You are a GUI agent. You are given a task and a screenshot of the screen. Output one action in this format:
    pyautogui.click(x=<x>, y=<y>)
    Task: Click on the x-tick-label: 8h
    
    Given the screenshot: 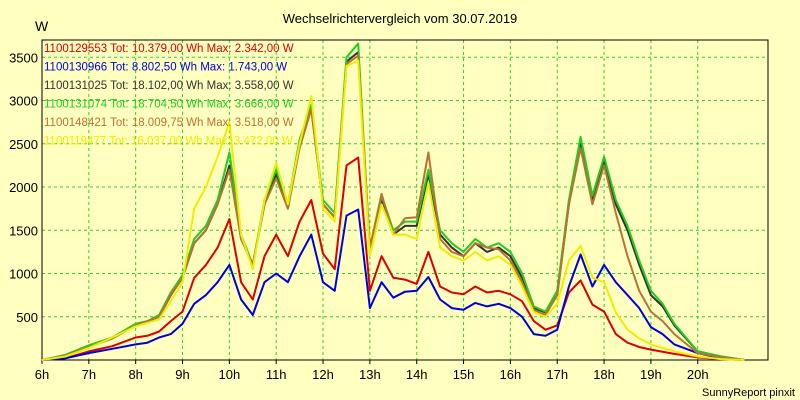 What is the action you would take?
    pyautogui.click(x=135, y=374)
    